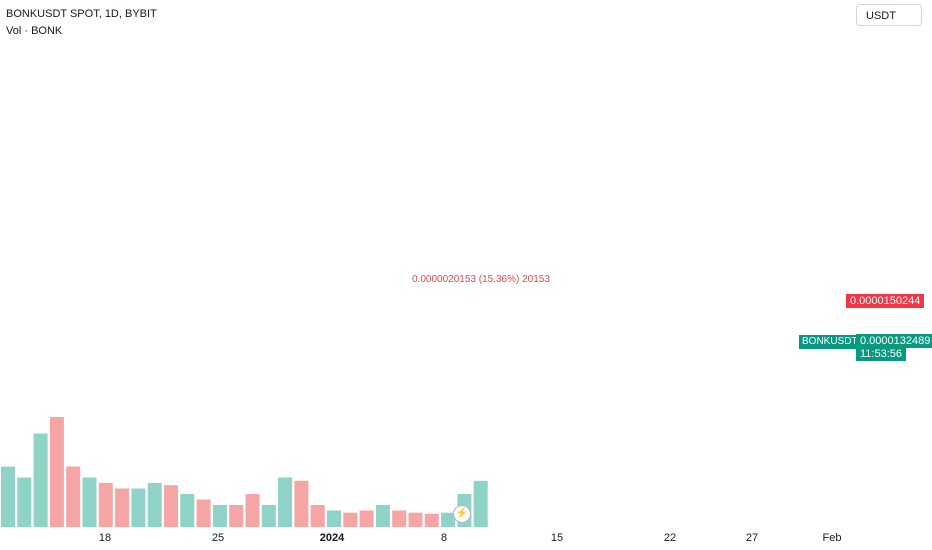  What do you see at coordinates (832, 538) in the screenshot?
I see `time-axis-label: Feb` at bounding box center [832, 538].